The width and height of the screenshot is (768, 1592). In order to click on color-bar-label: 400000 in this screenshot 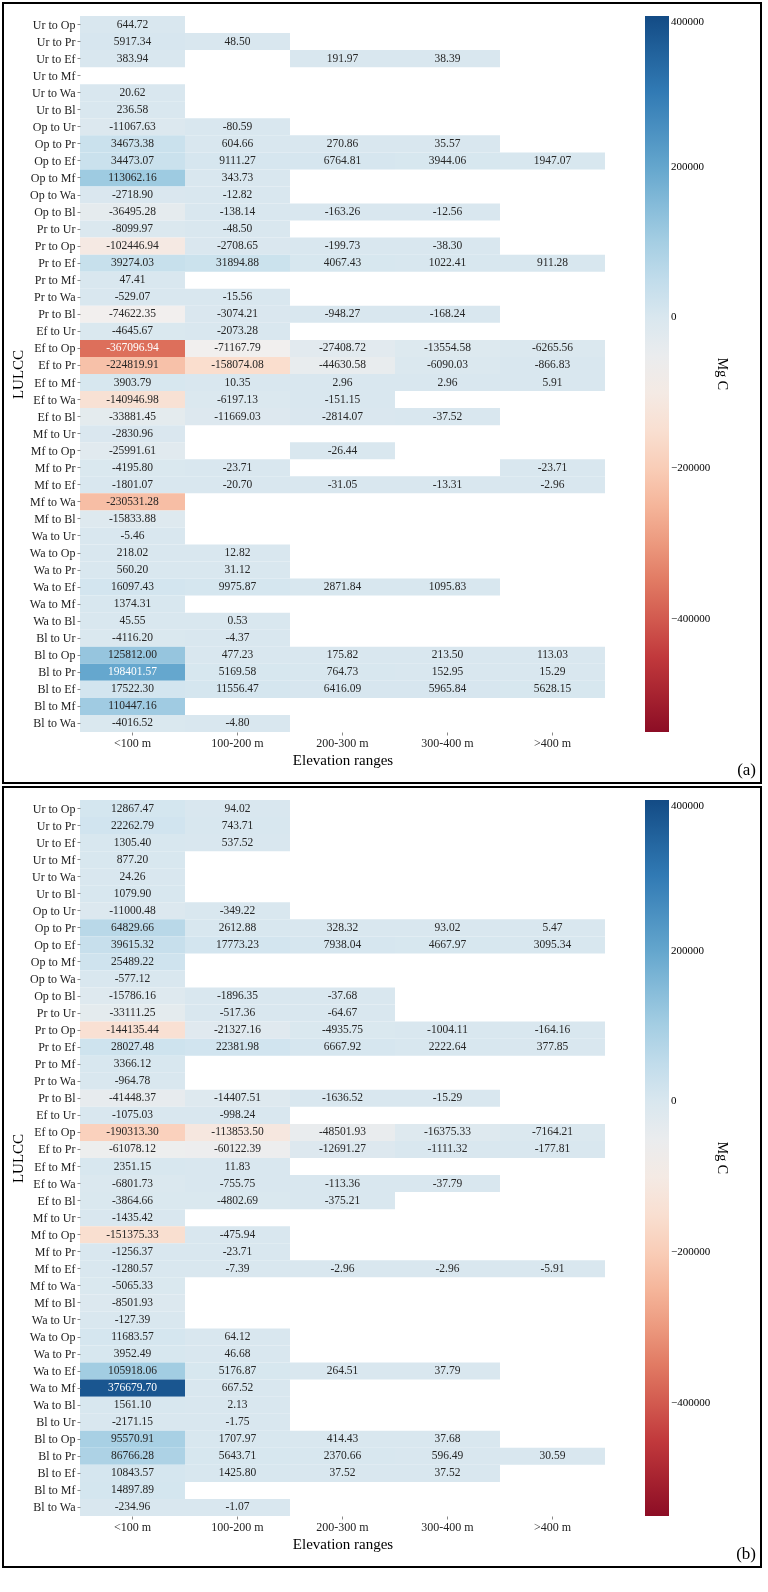, I will do `click(688, 805)`.